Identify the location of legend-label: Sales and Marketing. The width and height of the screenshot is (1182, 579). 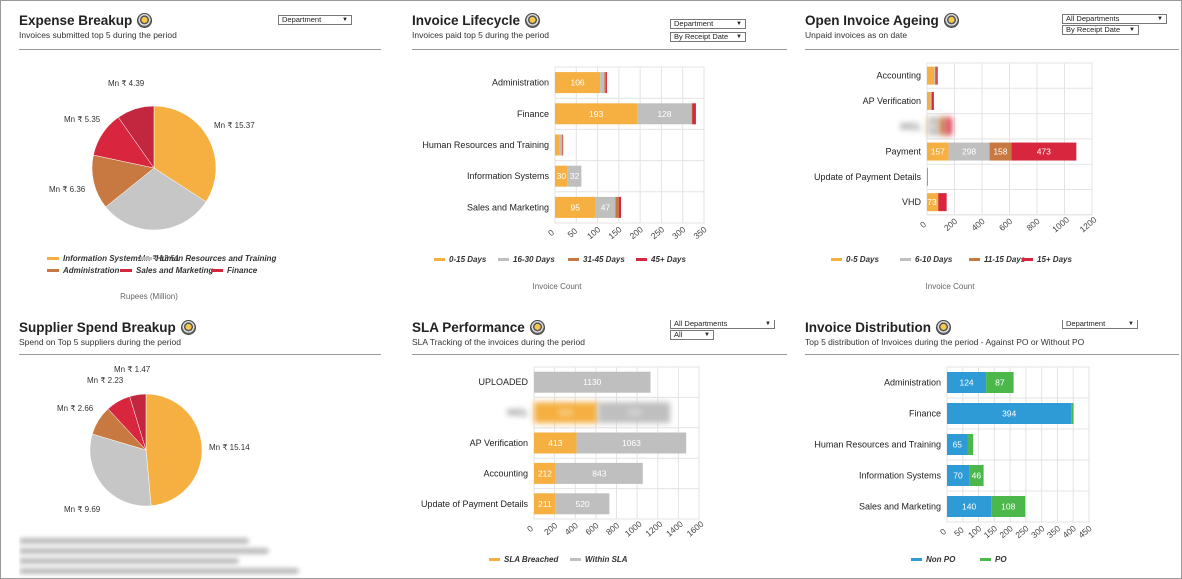
(174, 270).